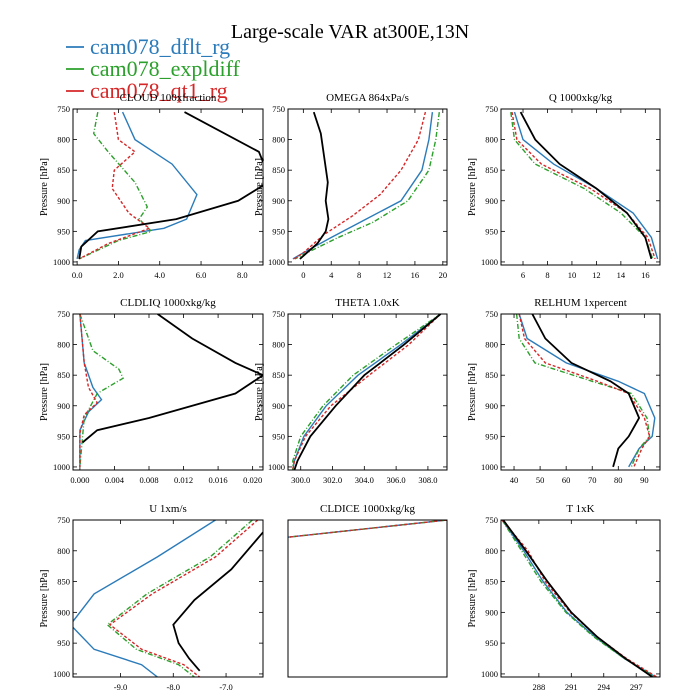 The height and width of the screenshot is (700, 700). I want to click on y-axis-label: Pressure [hPa], so click(44, 187).